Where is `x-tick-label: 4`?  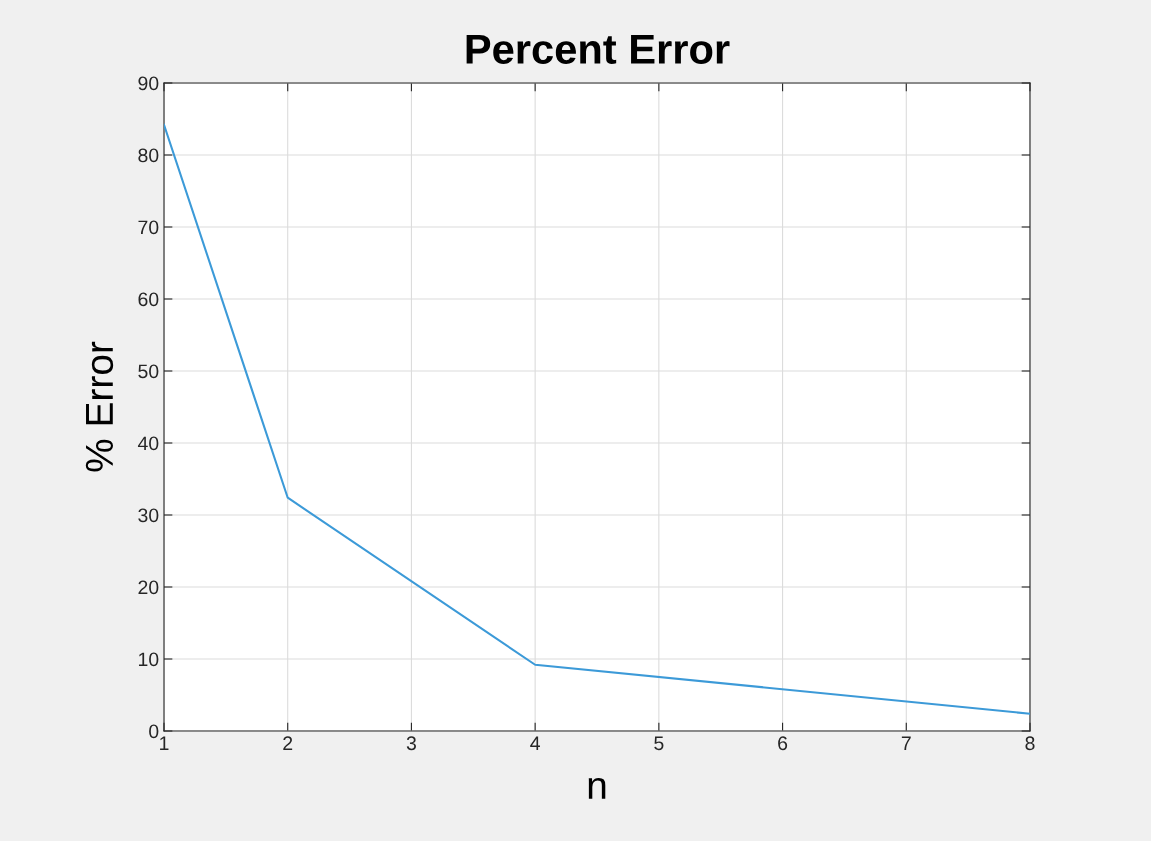 x-tick-label: 4 is located at coordinates (535, 743).